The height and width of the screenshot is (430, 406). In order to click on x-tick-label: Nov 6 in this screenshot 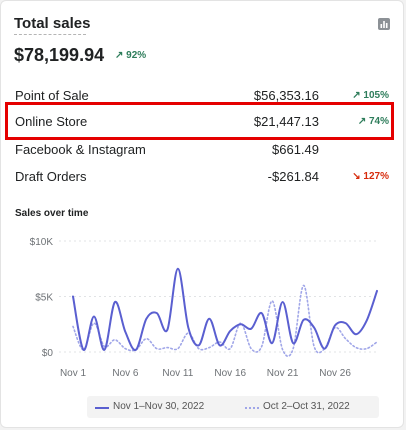, I will do `click(125, 373)`.